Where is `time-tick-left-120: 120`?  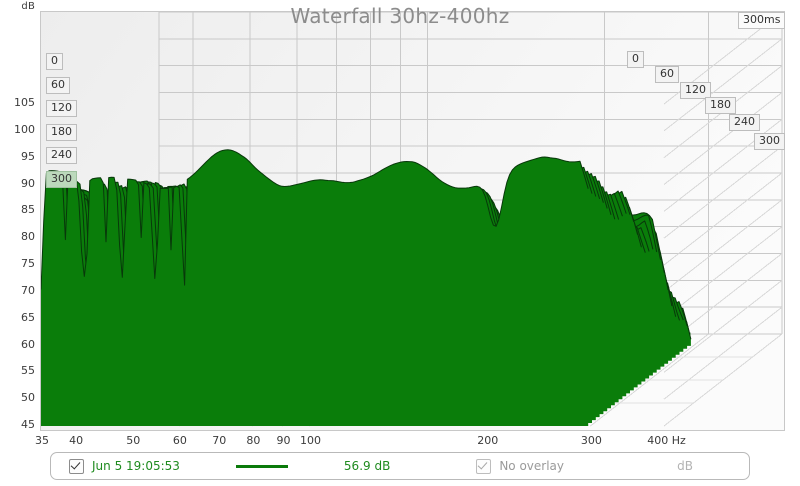 time-tick-left-120: 120 is located at coordinates (61, 108).